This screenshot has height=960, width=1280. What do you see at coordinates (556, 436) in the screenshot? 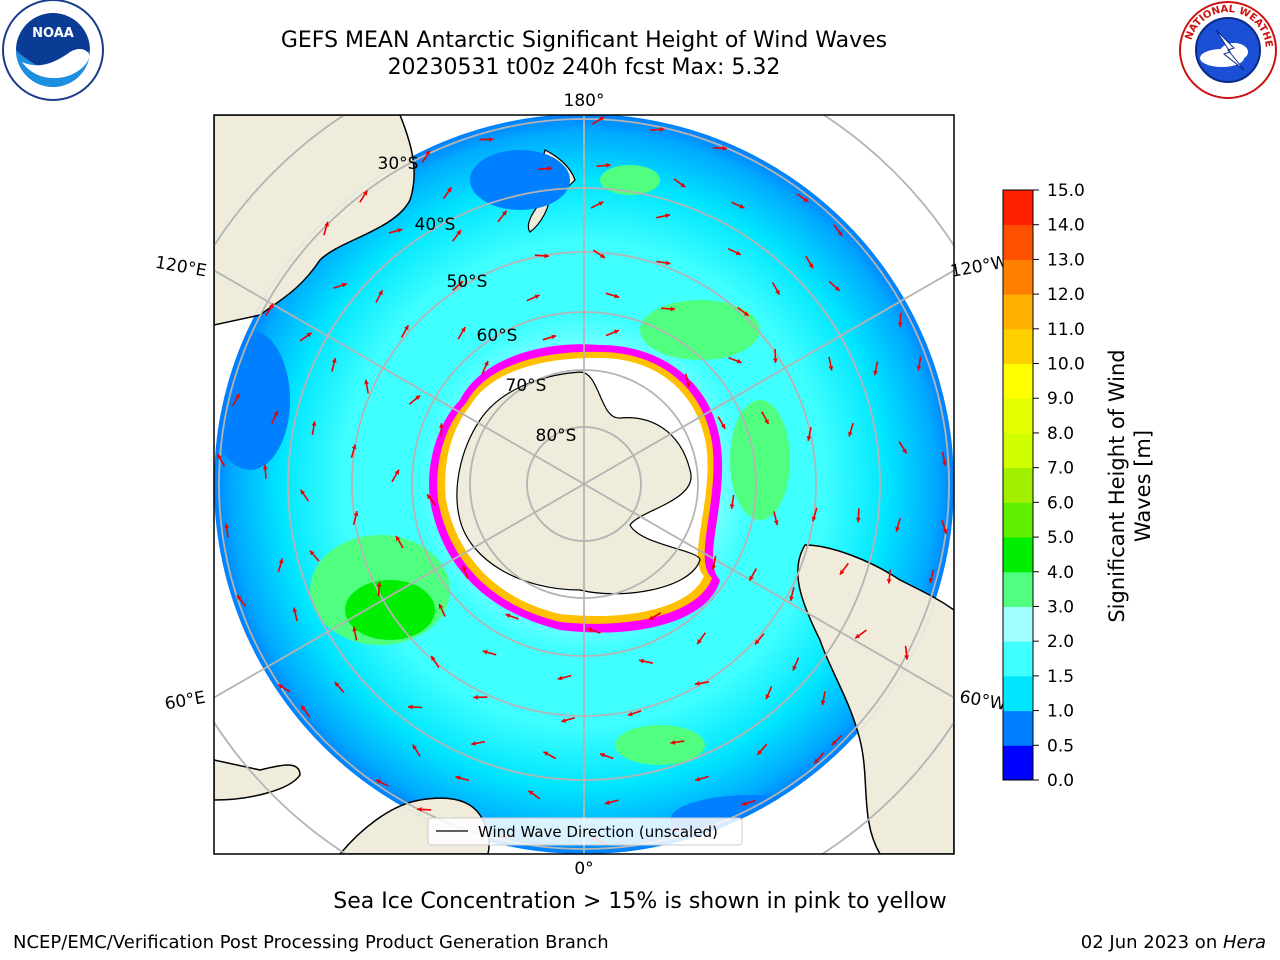
I see `lat-label-80s: 80°S` at bounding box center [556, 436].